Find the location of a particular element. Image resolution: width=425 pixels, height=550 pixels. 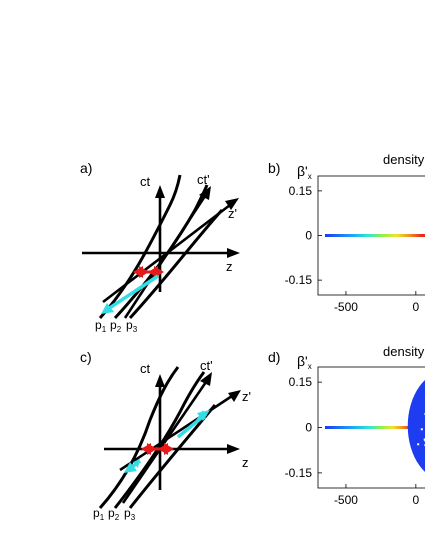

density-blob is located at coordinates (416, 426).